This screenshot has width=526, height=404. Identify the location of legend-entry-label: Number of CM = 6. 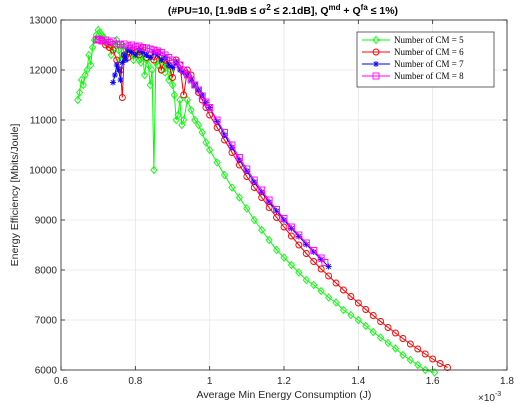
(429, 52).